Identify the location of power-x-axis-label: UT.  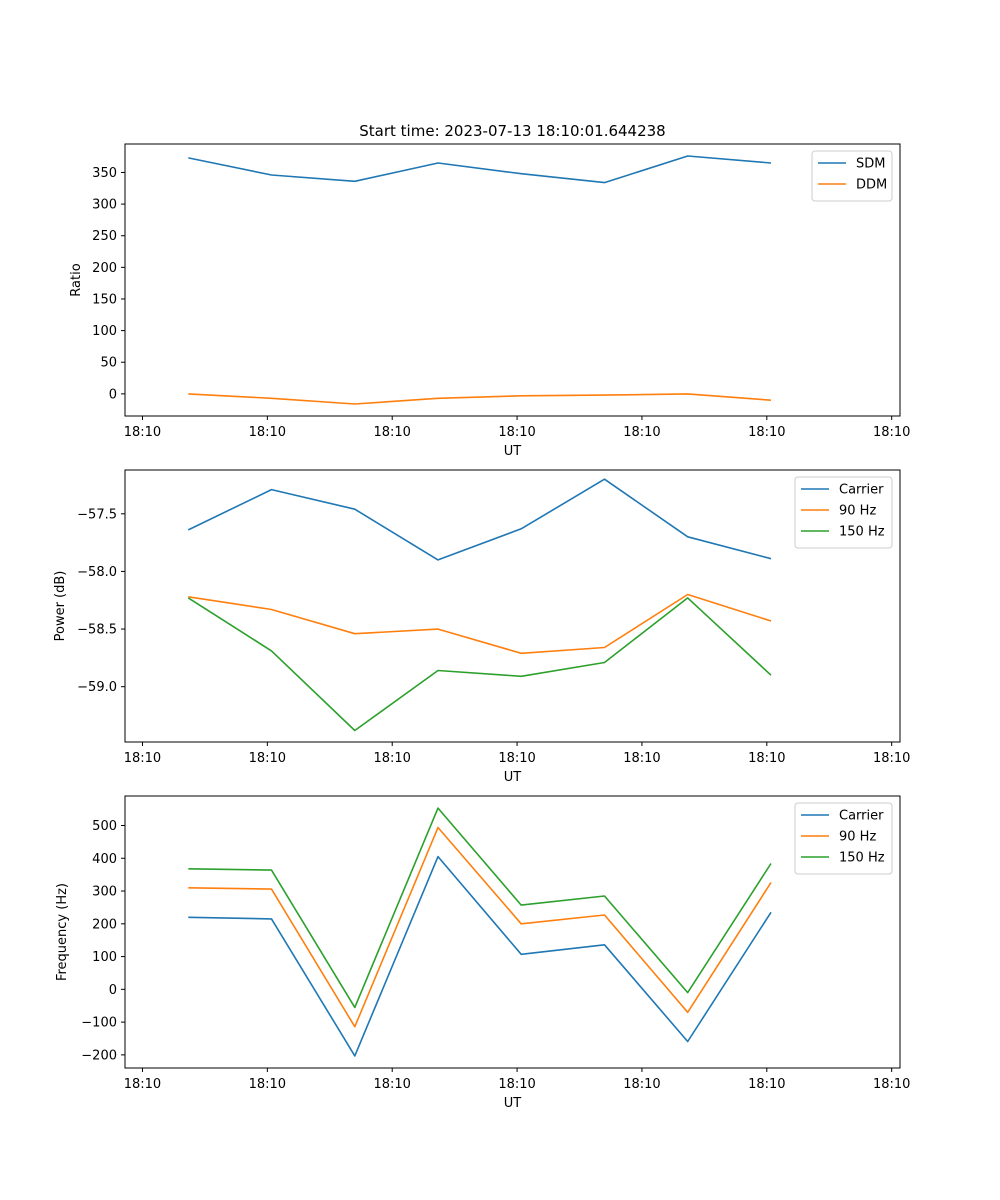
(513, 777).